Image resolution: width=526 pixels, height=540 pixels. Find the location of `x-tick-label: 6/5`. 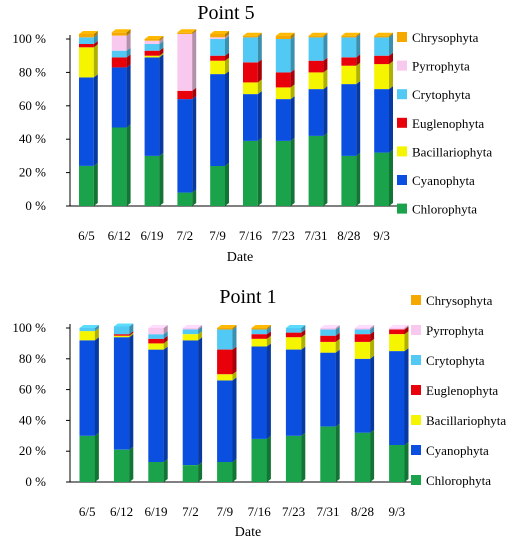

x-tick-label: 6/5 is located at coordinates (86, 235).